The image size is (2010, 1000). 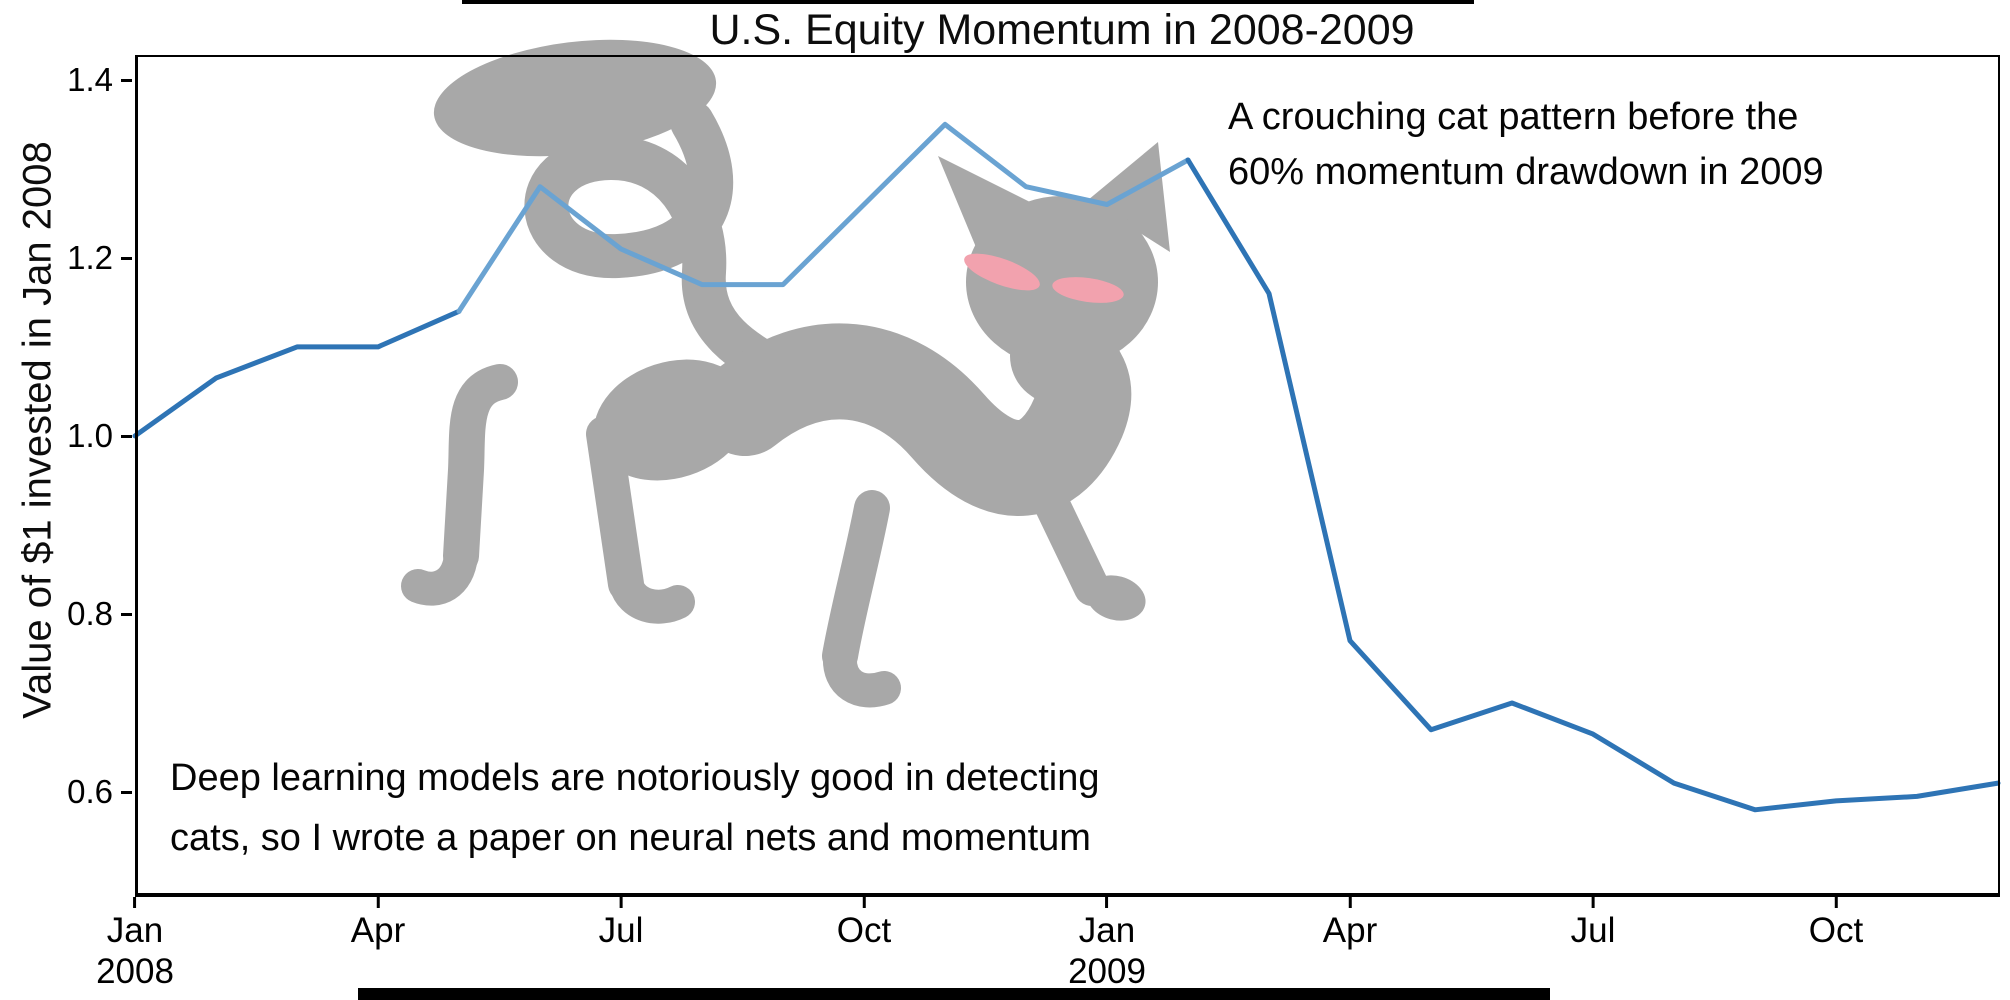 What do you see at coordinates (914, 412) in the screenshot?
I see `cat-body` at bounding box center [914, 412].